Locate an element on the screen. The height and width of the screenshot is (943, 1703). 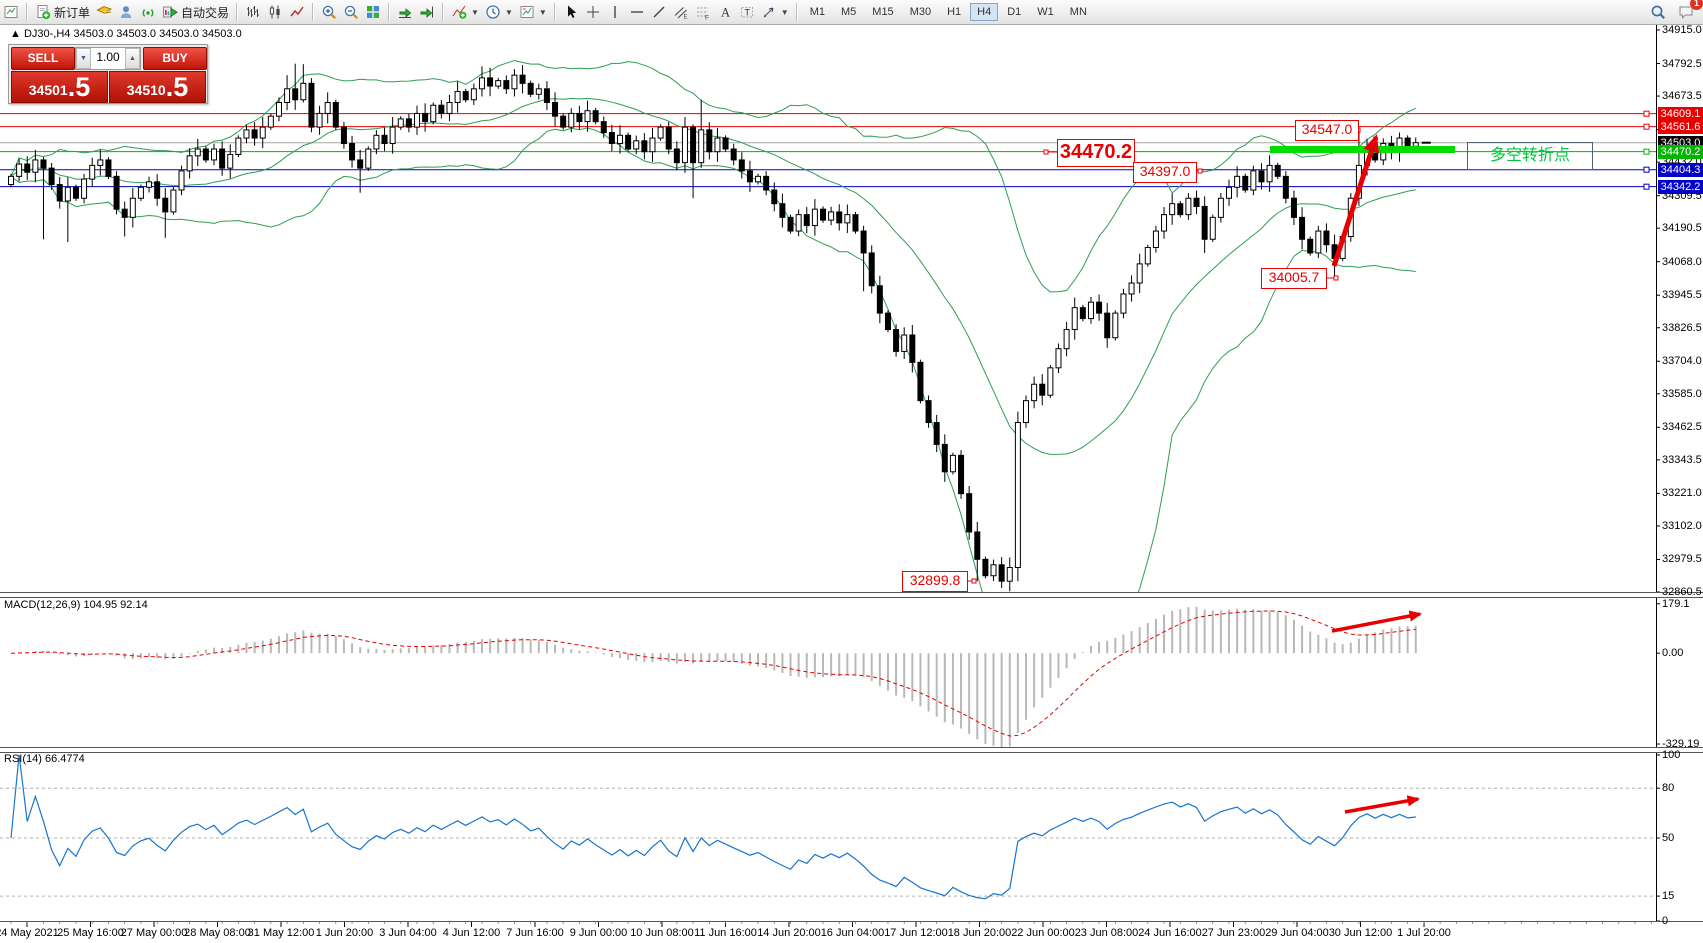
timeframe-button-m5: M5 is located at coordinates (849, 12).